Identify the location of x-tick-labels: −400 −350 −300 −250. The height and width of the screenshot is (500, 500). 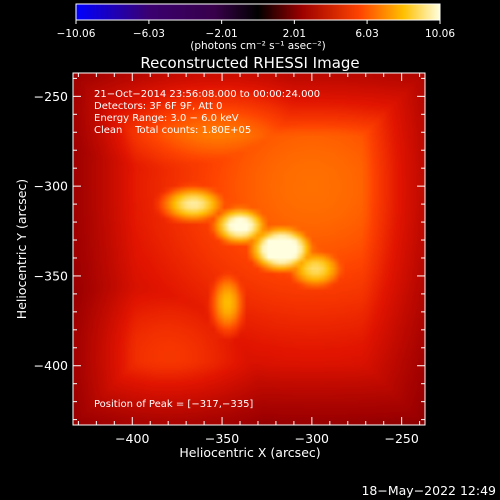
(267, 438).